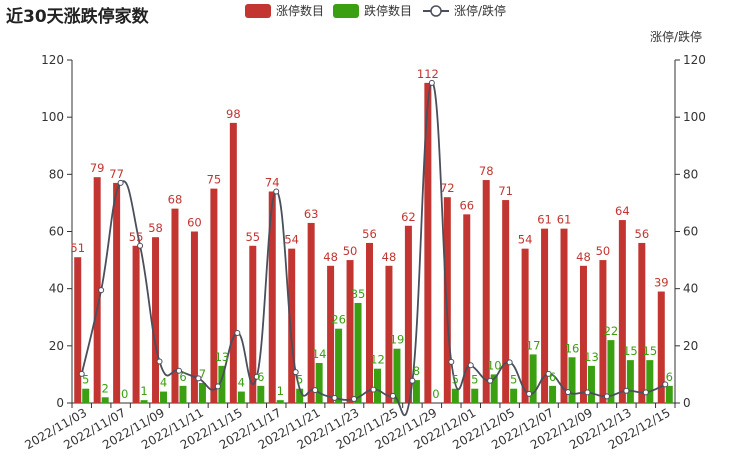  I want to click on legend-label: 跌停数目, so click(388, 10).